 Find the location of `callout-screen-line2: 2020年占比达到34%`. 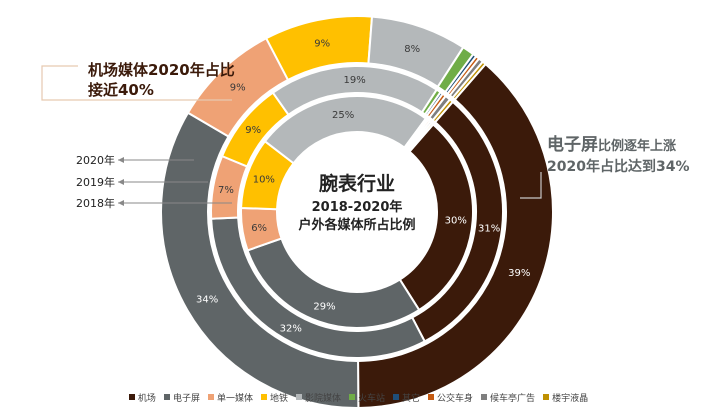

callout-screen-line2: 2020年占比达到34% is located at coordinates (618, 167).